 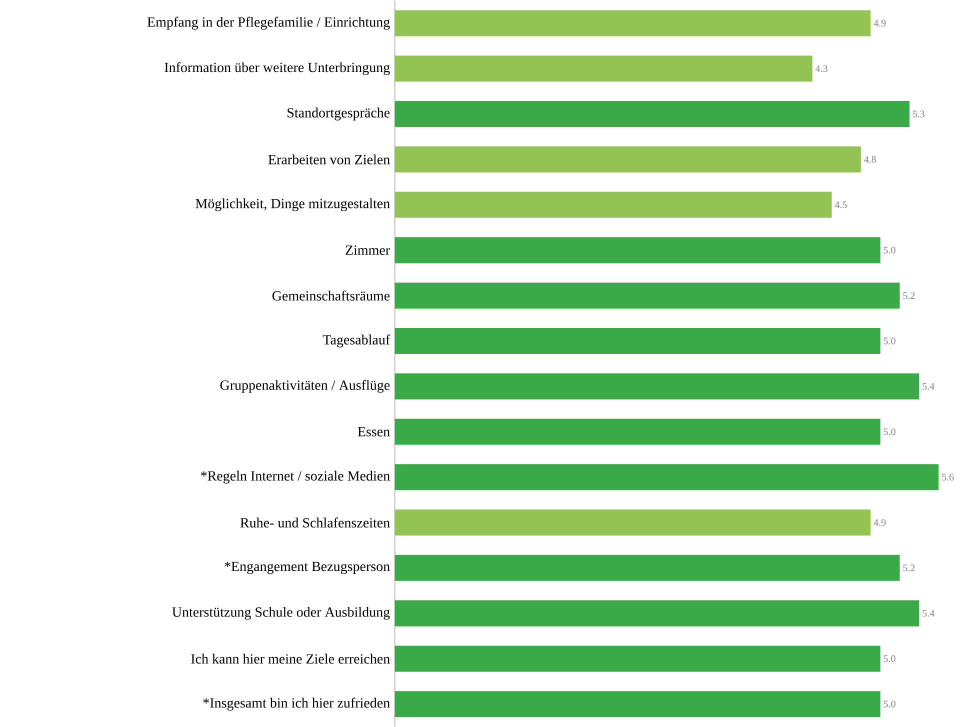 What do you see at coordinates (339, 113) in the screenshot?
I see `y-tick-label: Standortgespräche` at bounding box center [339, 113].